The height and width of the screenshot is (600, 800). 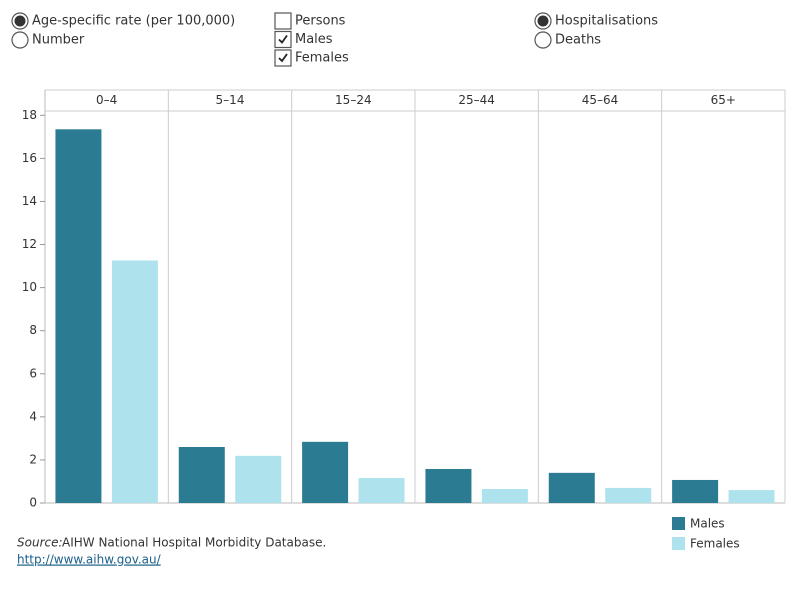 I want to click on y-tick-label: 8, so click(x=33, y=330).